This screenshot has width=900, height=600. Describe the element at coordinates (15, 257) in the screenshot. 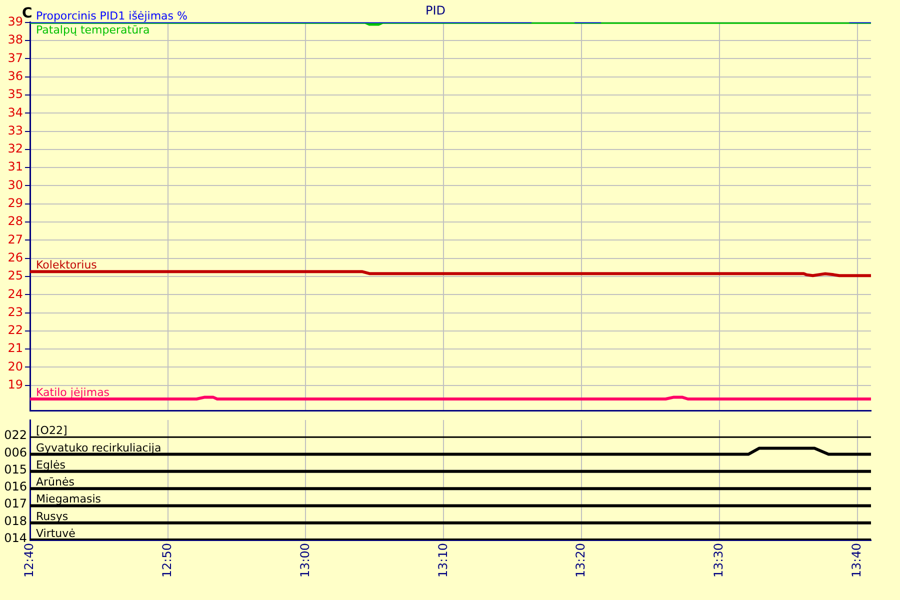

I see `y-tick-label: 26` at that location.